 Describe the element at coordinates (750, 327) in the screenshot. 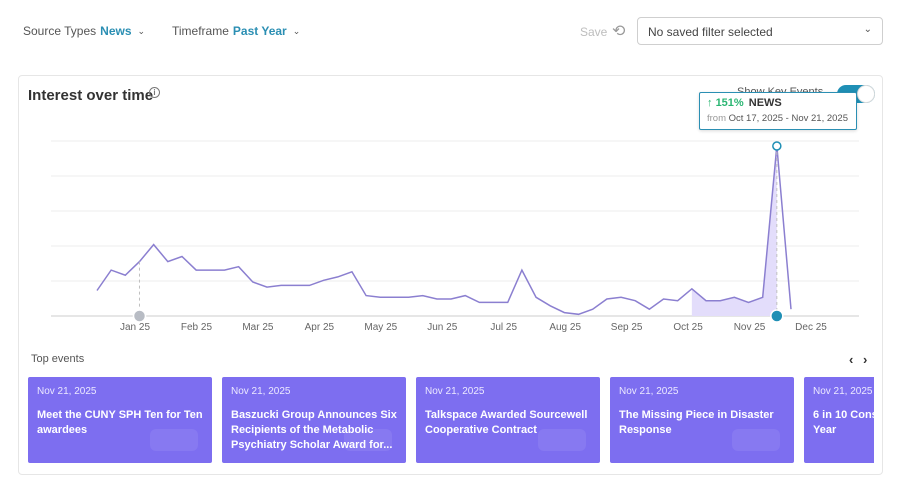

I see `x-tick-label: Nov 25` at that location.